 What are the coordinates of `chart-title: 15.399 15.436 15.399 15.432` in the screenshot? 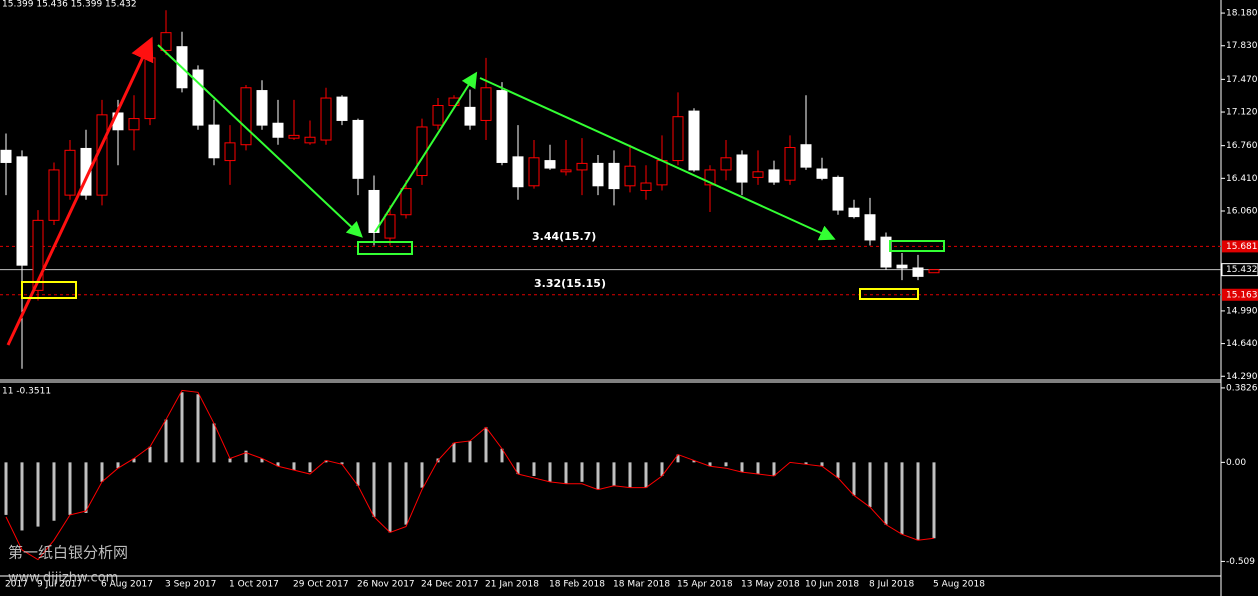 It's located at (69, 5).